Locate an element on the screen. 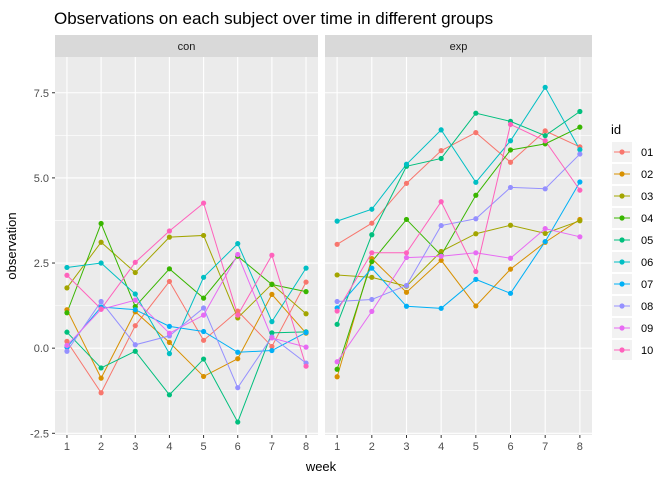 This screenshot has height=480, width=672. legend-items: 01 02 03 04 05 06 07 08 09 10 is located at coordinates (632, 251).